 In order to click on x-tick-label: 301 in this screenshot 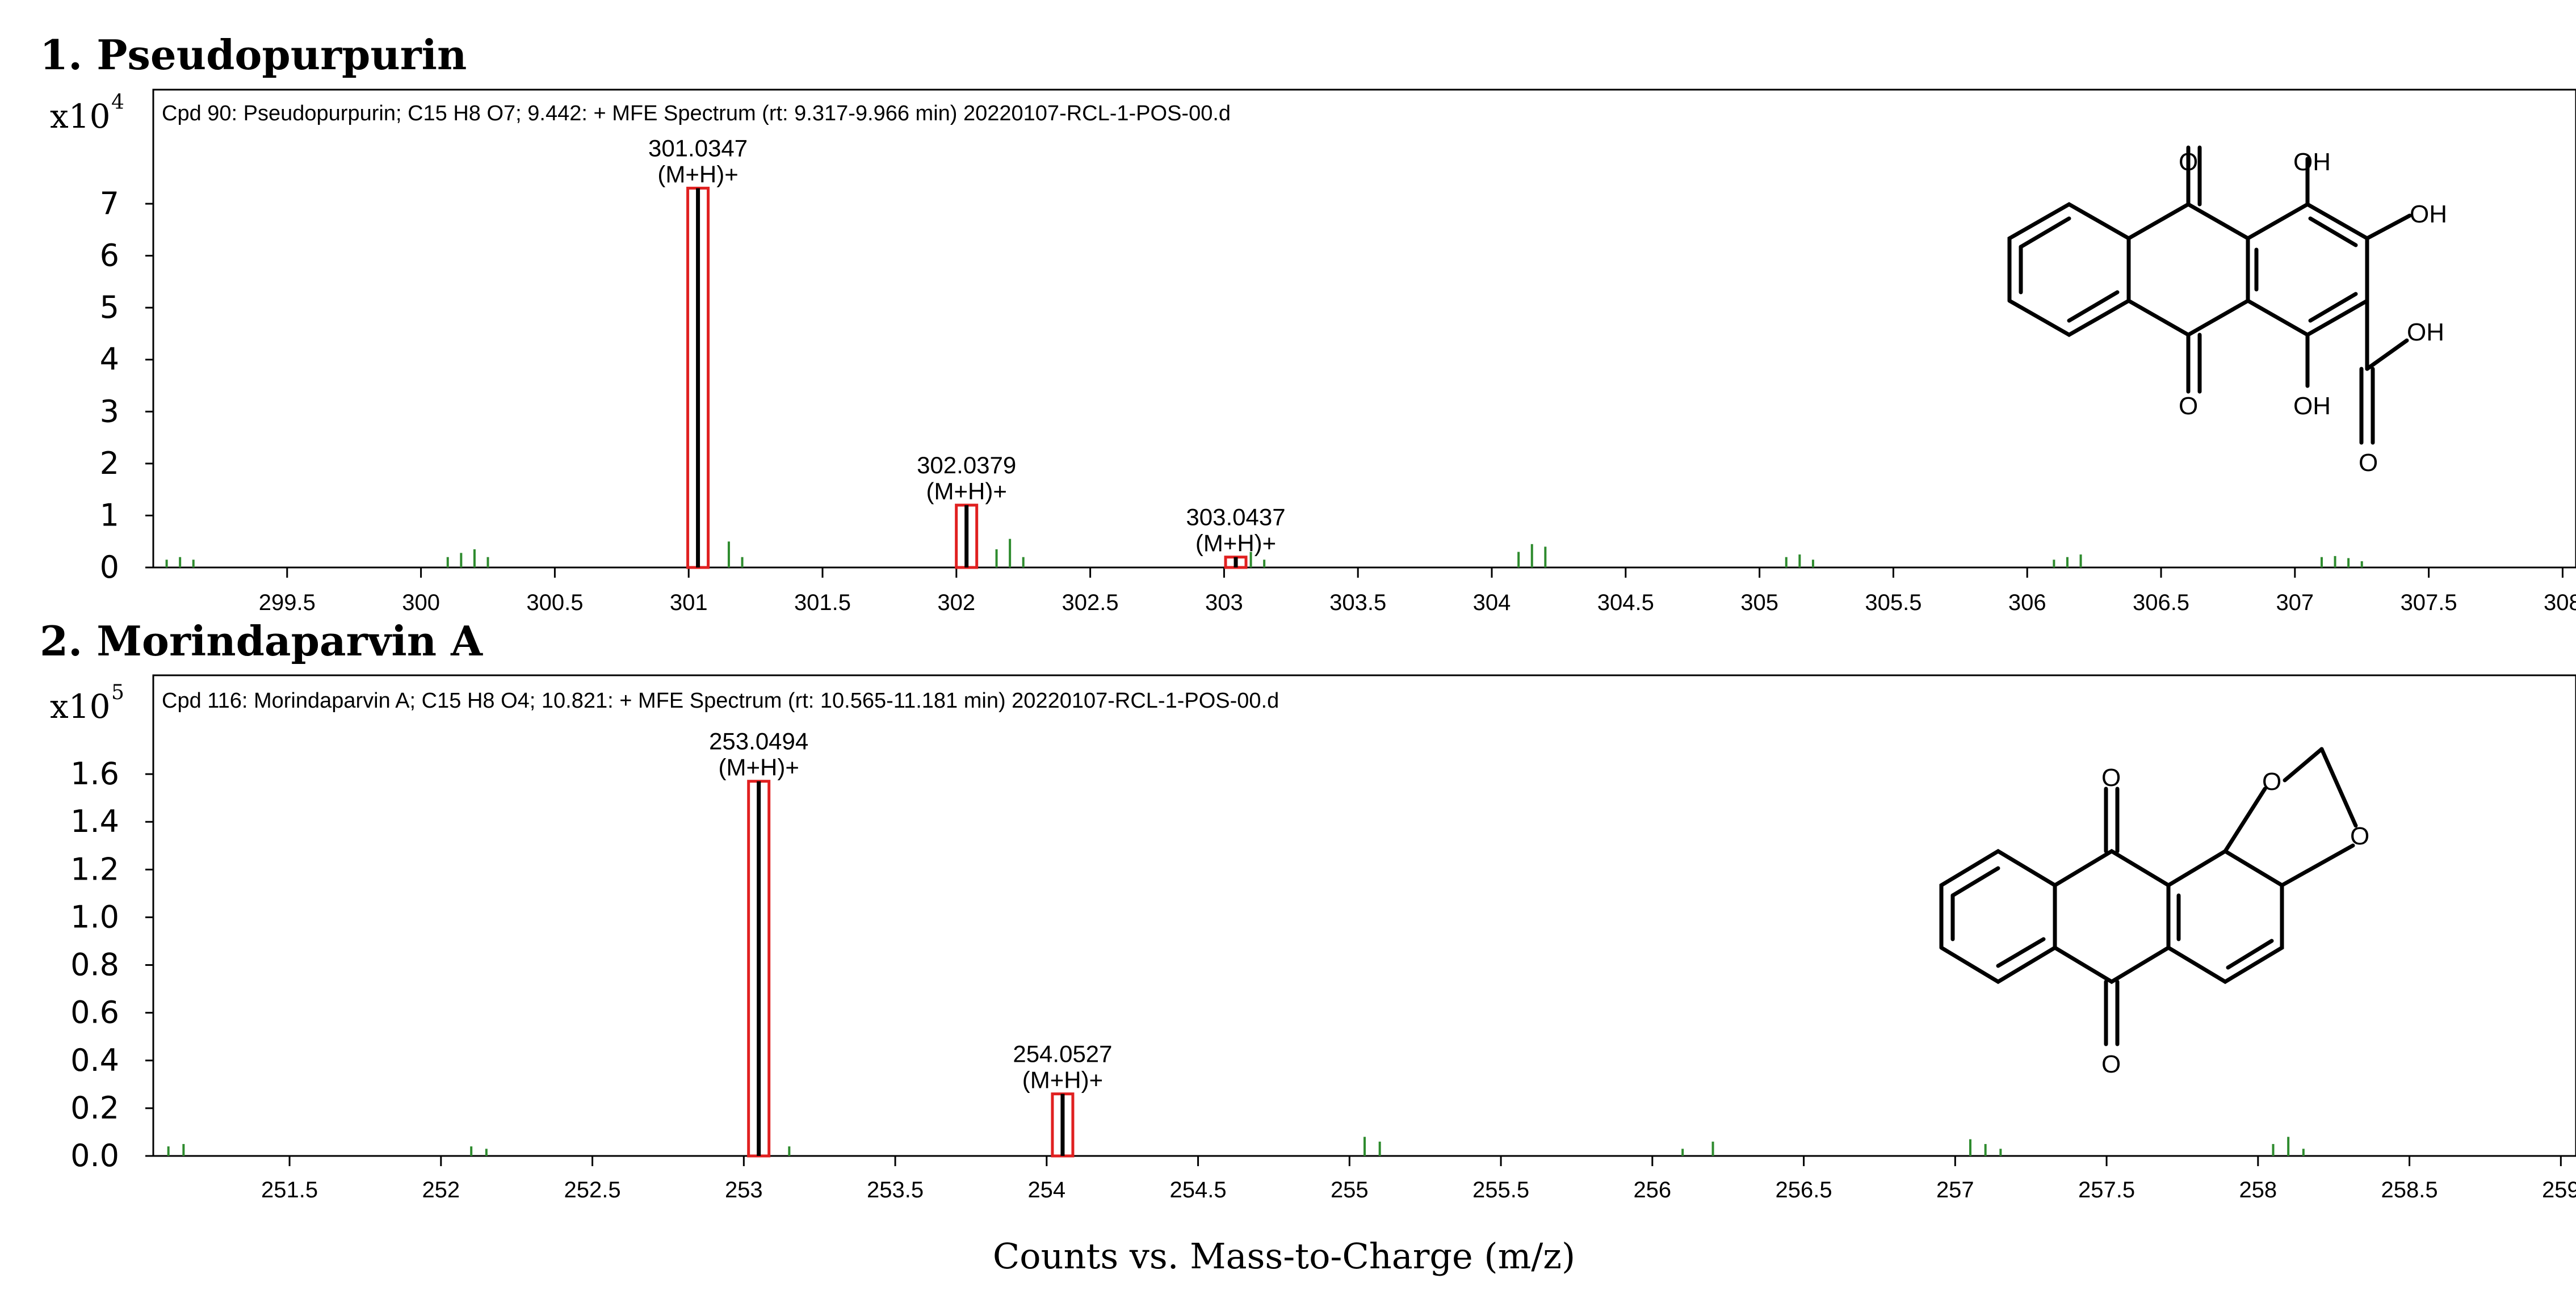, I will do `click(689, 603)`.